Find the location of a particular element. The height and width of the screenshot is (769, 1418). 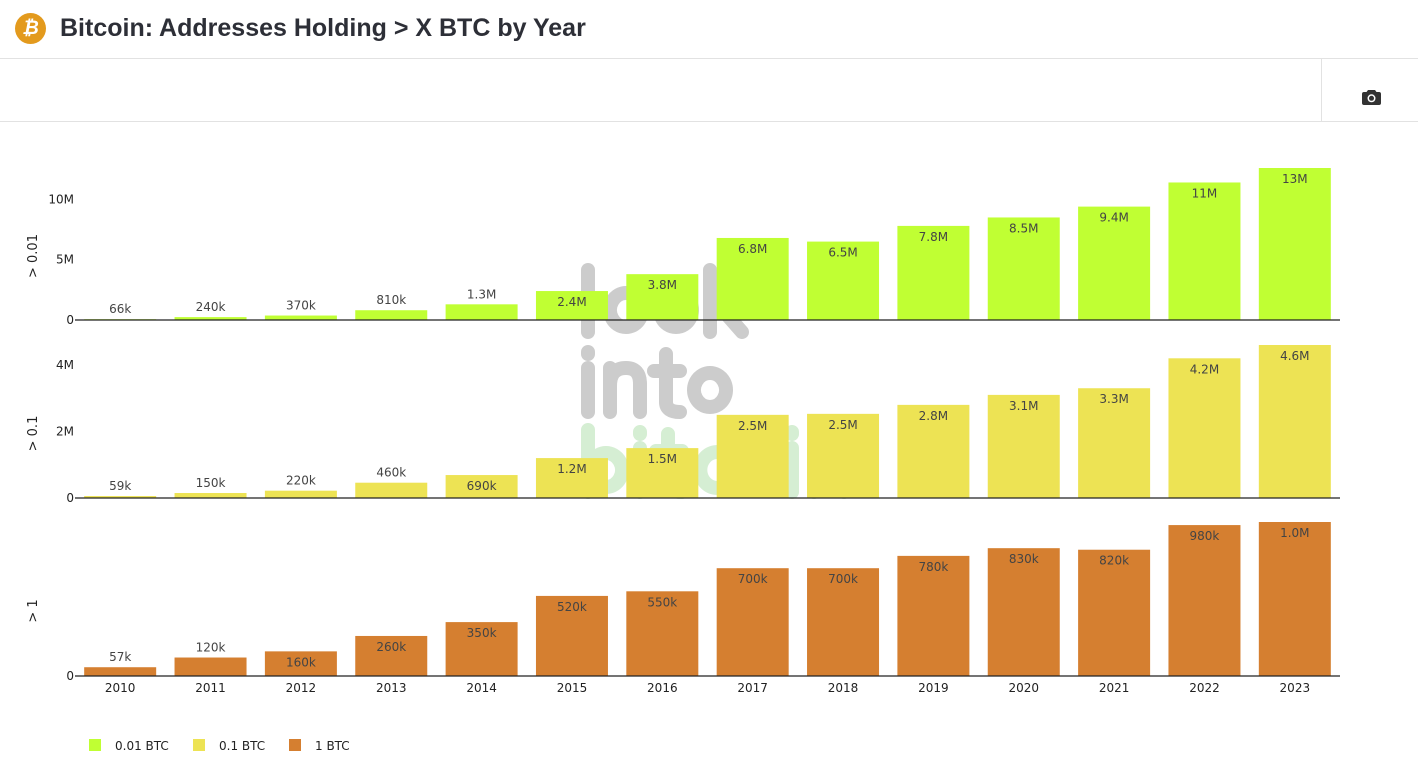

data-label: 160k is located at coordinates (301, 662).